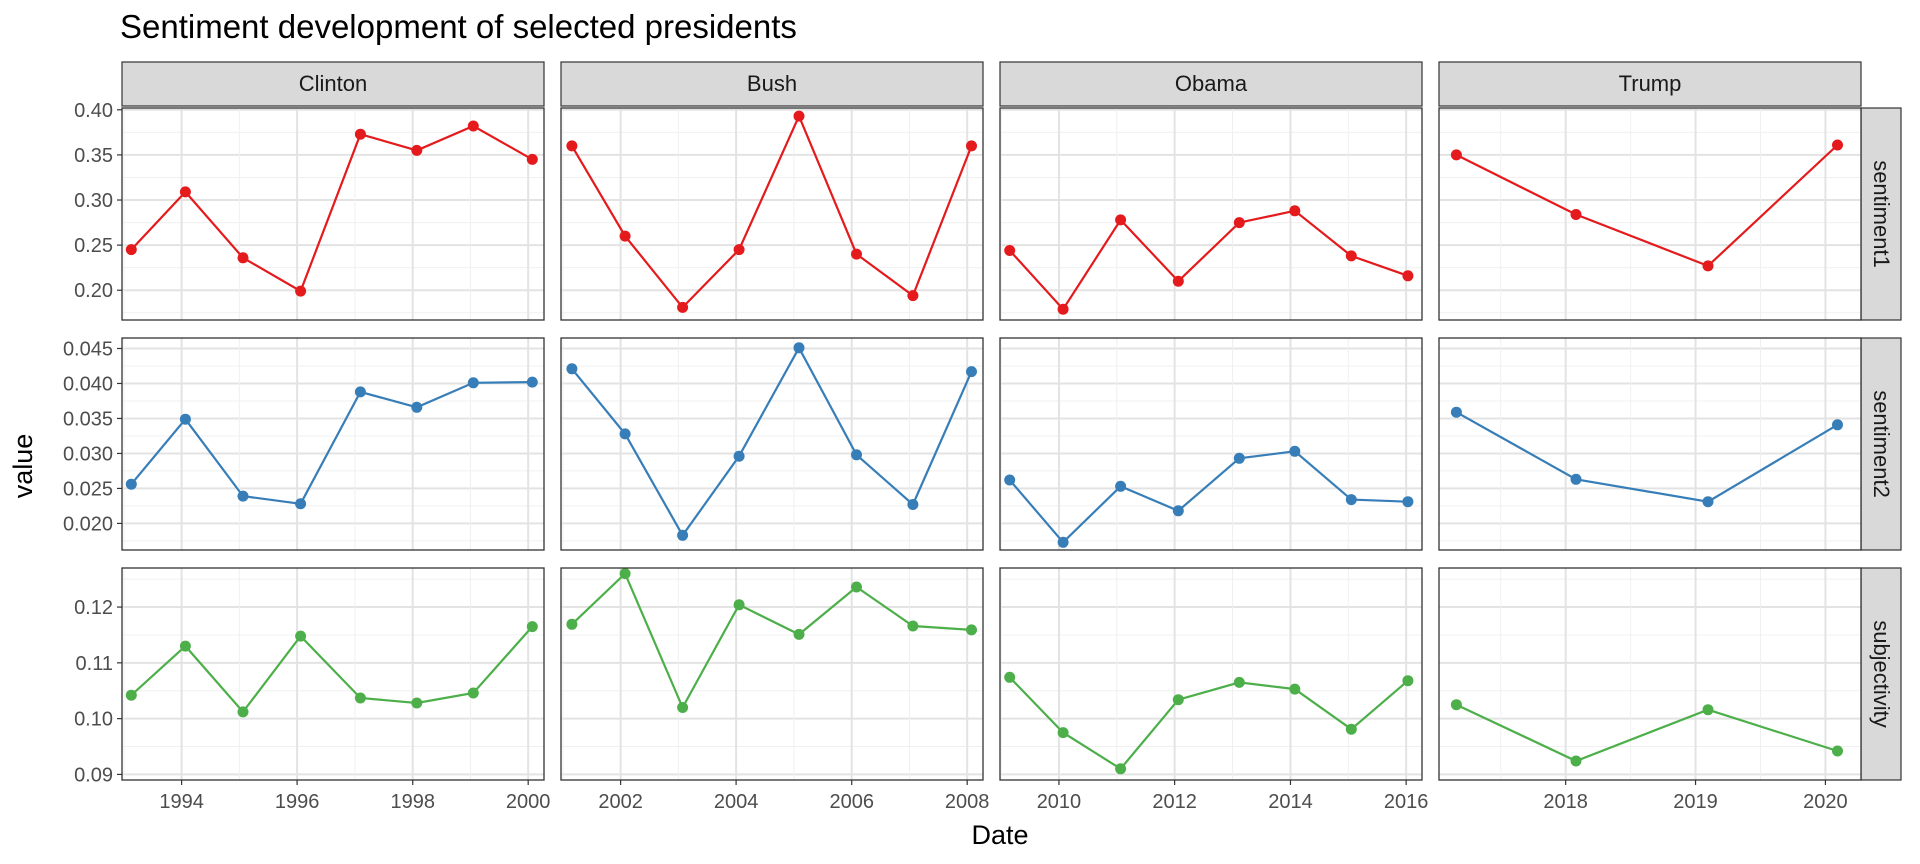 This screenshot has height=864, width=1920. I want to click on strip-trump, so click(1650, 84).